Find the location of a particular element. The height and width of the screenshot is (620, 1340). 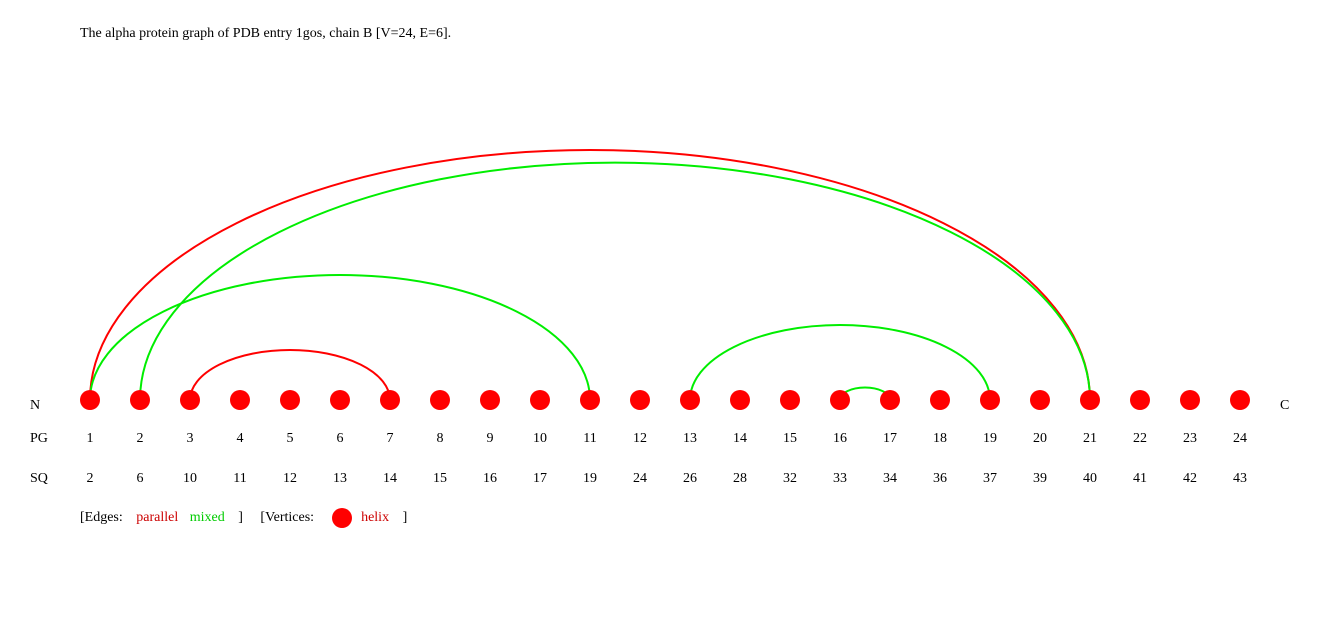

pg-label-15: 15 is located at coordinates (790, 438).